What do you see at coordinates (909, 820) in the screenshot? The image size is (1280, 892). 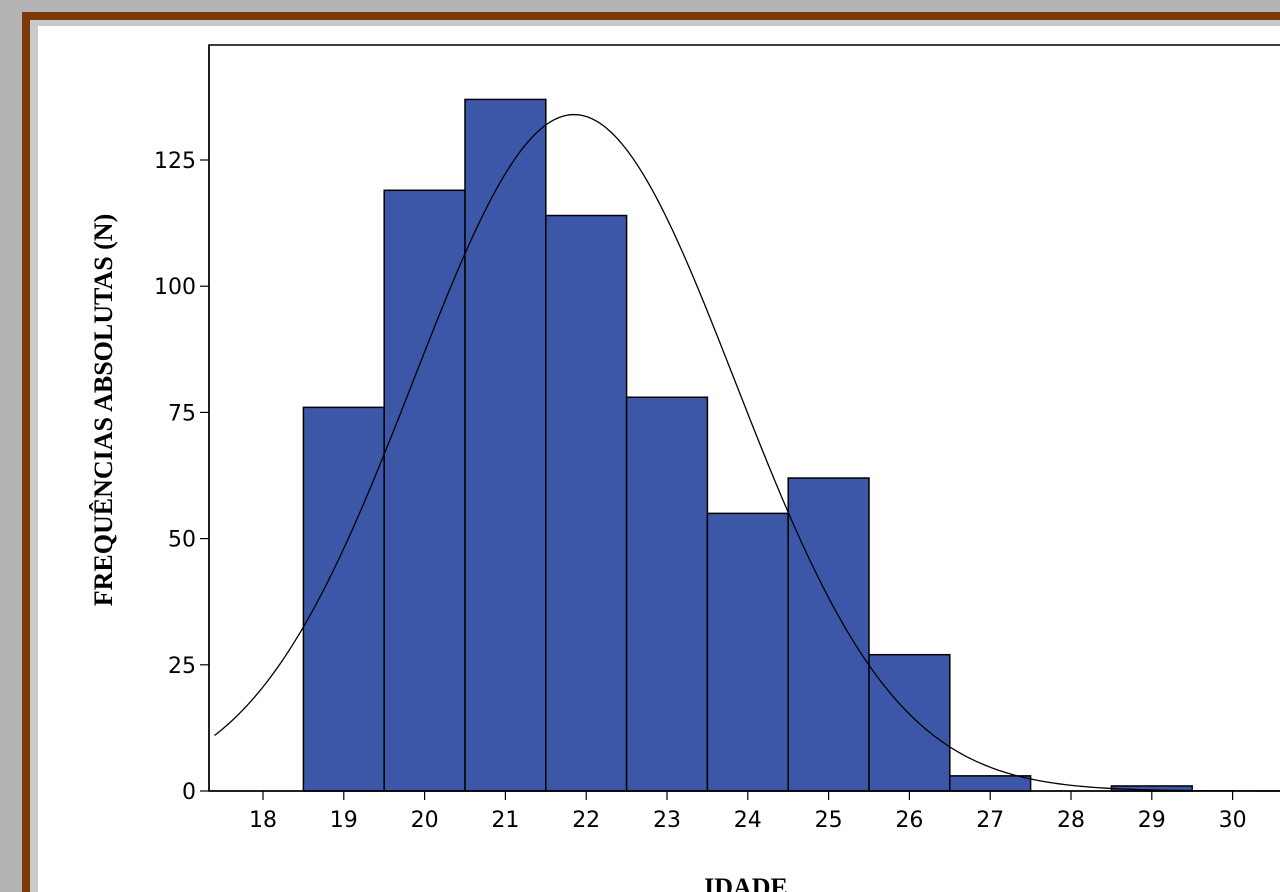 I see `x-tick-label: 26` at bounding box center [909, 820].